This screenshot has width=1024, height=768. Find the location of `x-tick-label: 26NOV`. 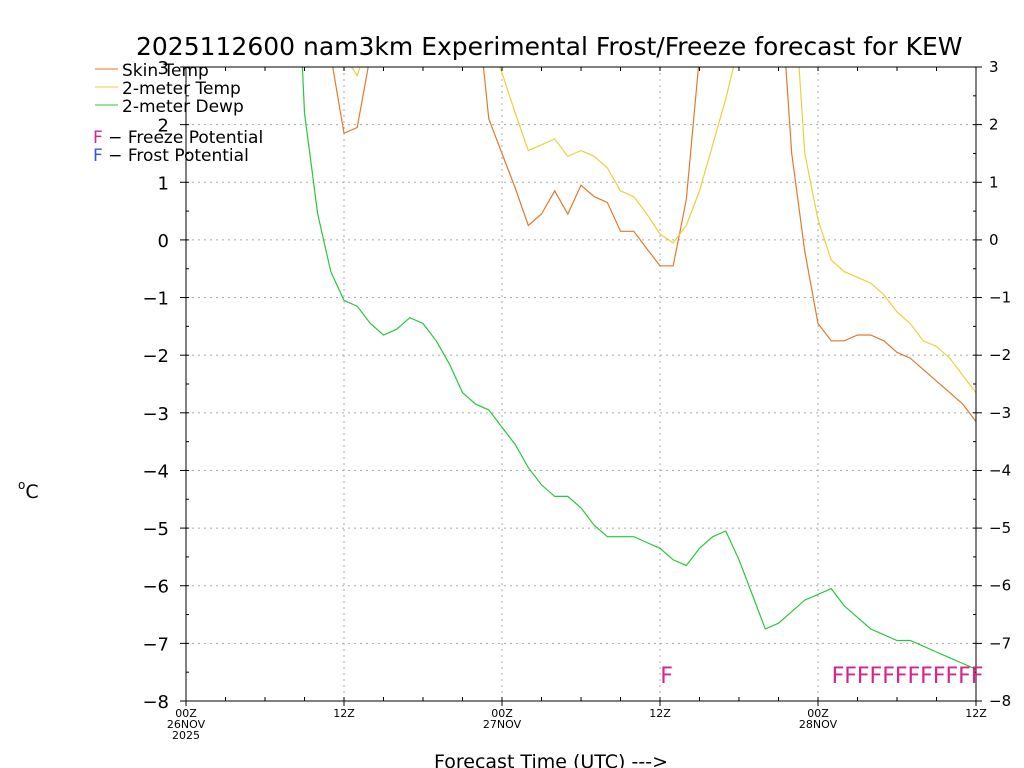

x-tick-label: 26NOV is located at coordinates (186, 724).